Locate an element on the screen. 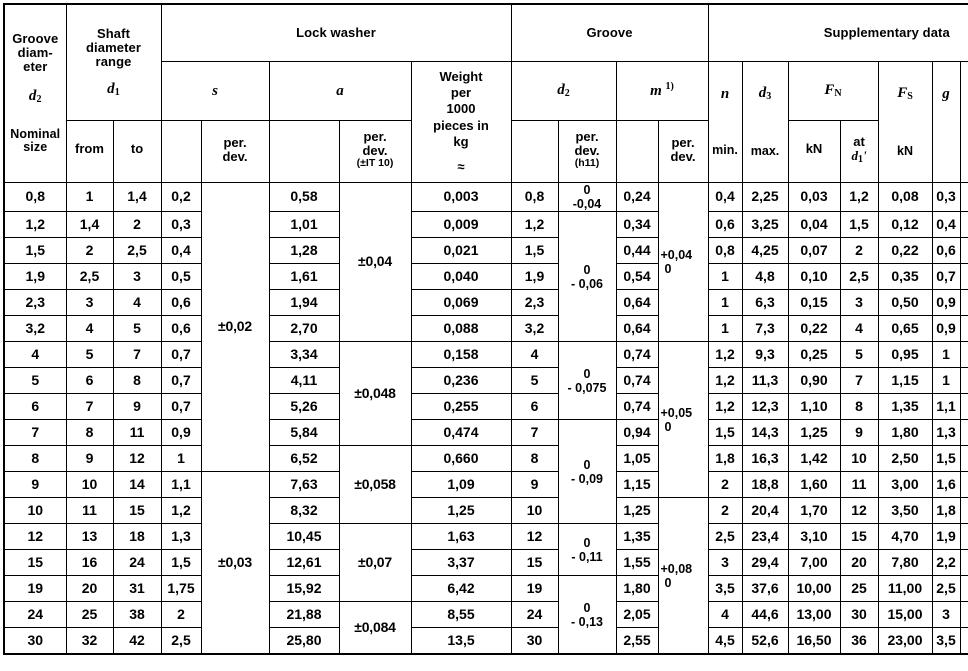 This screenshot has width=968, height=671. cell-FS: 0,65 is located at coordinates (905, 328).